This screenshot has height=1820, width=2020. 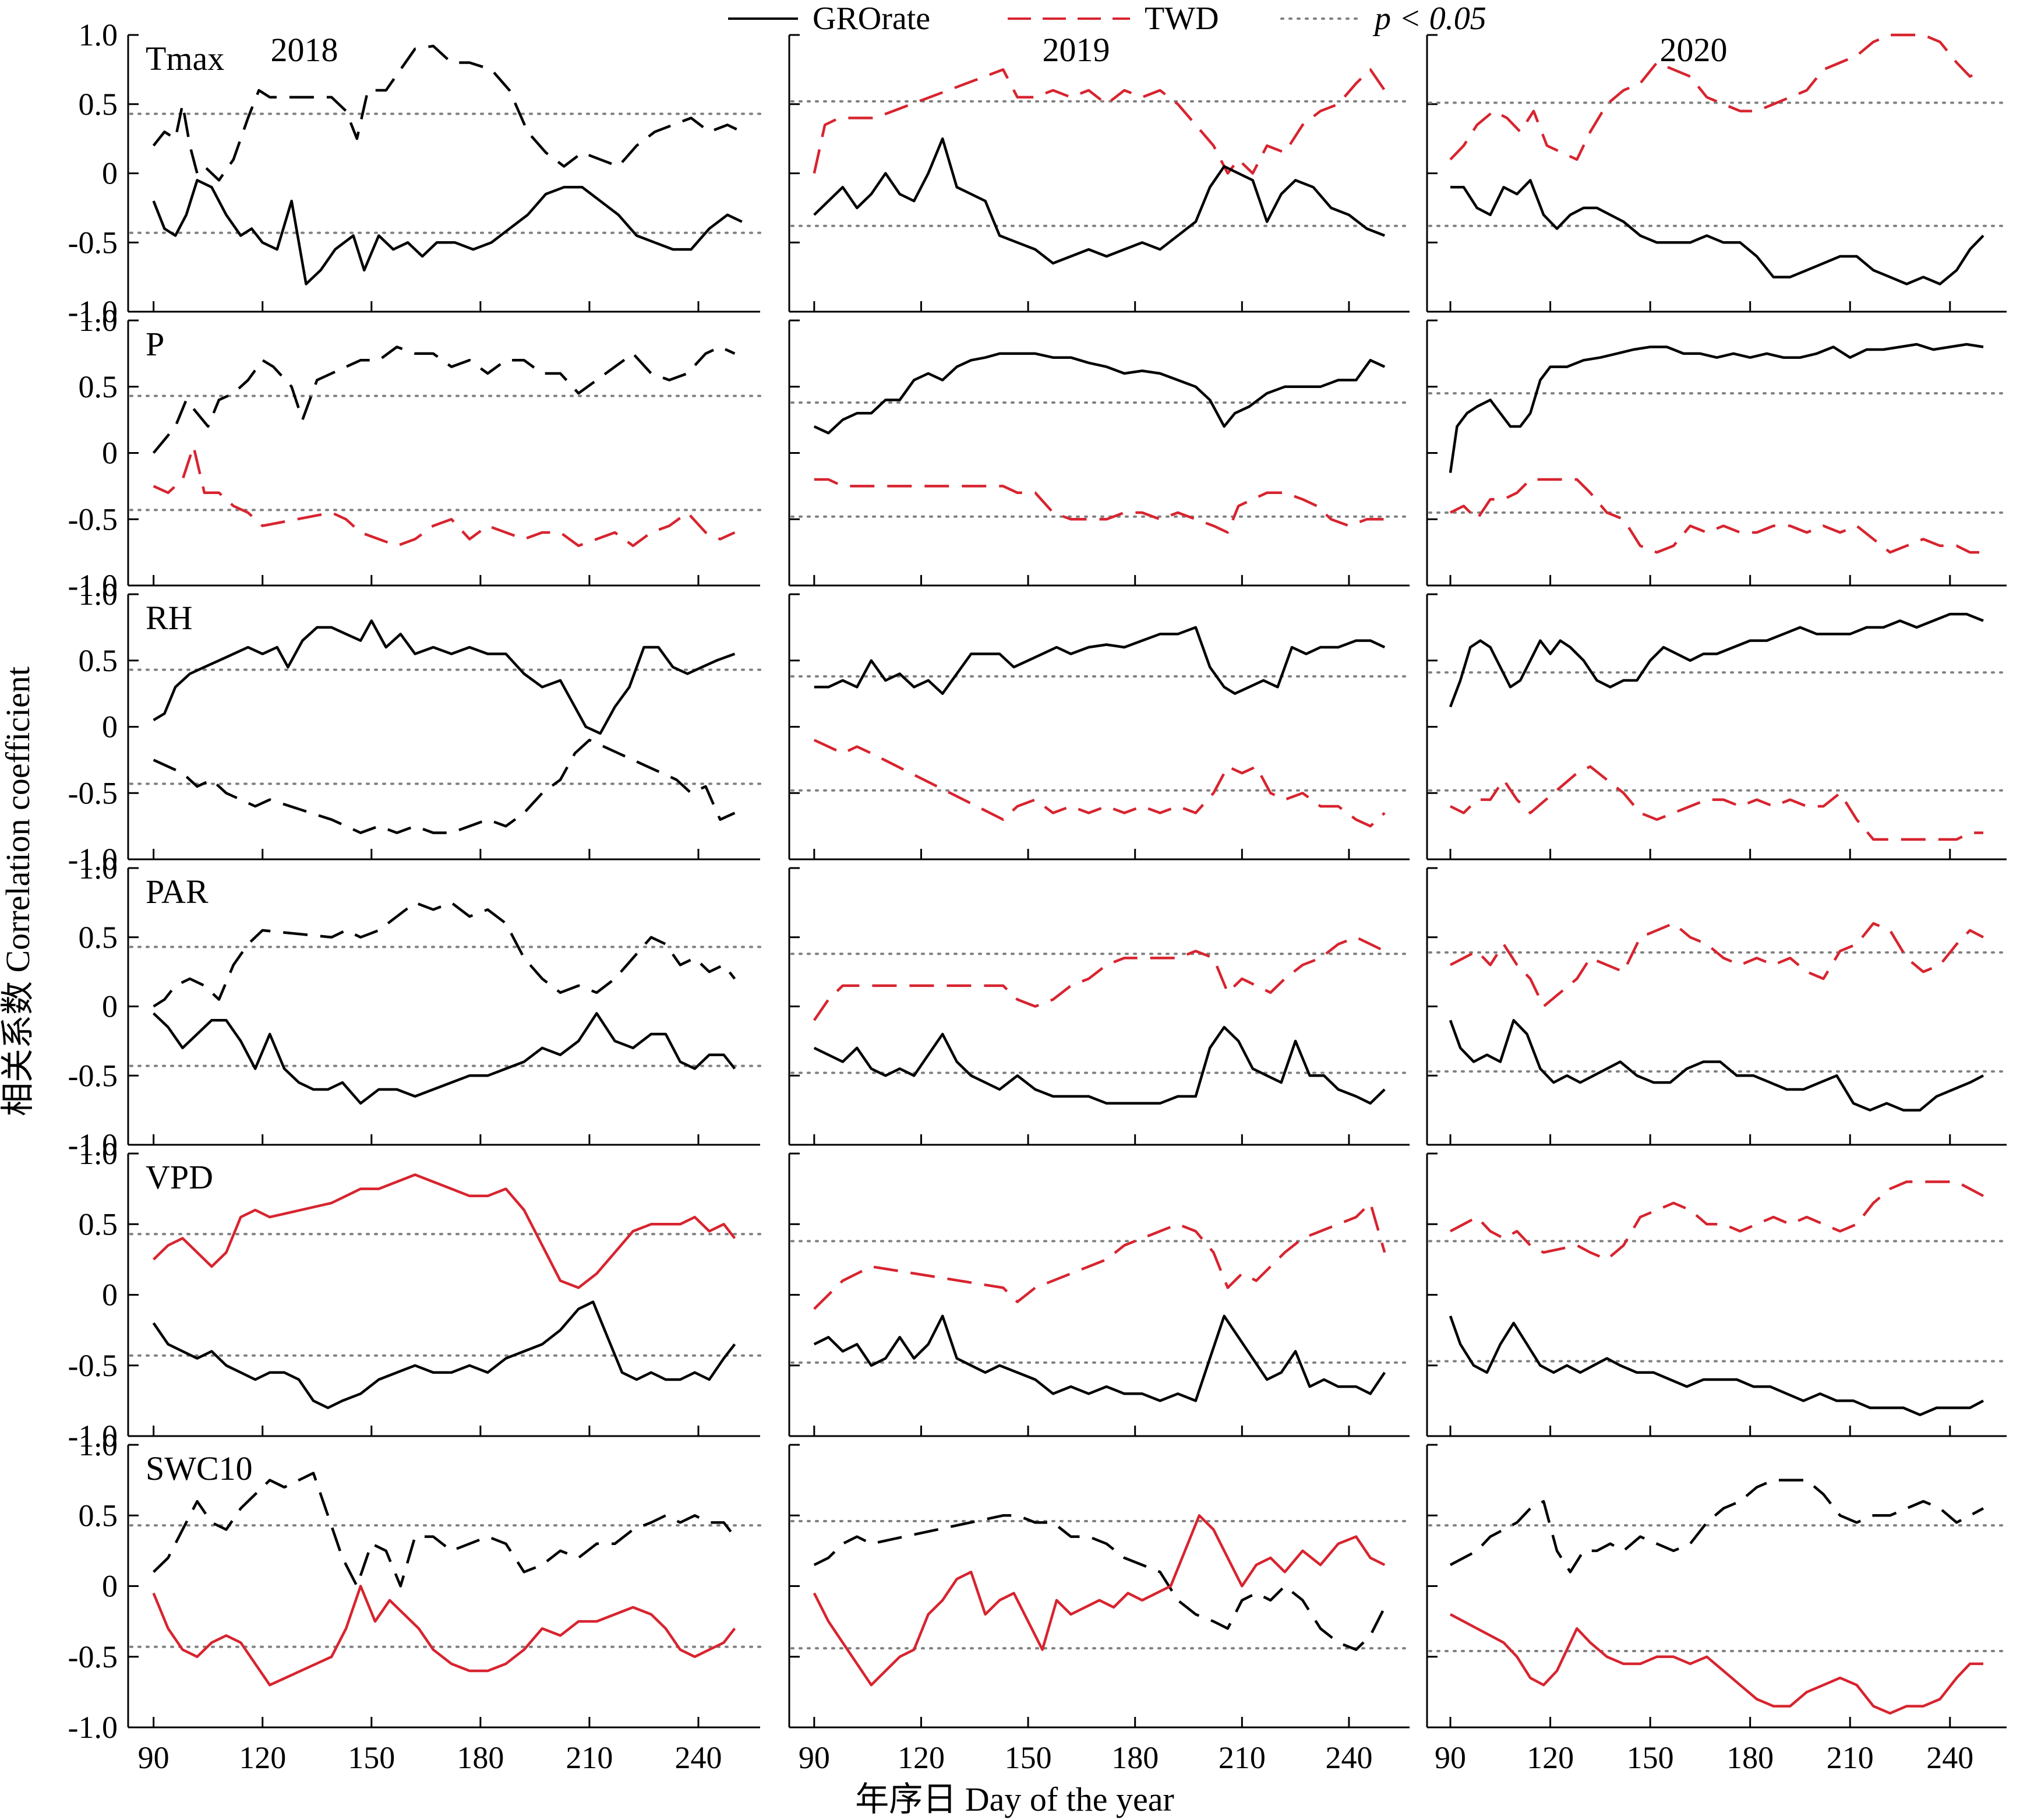 I want to click on year-label: 2018, so click(x=304, y=50).